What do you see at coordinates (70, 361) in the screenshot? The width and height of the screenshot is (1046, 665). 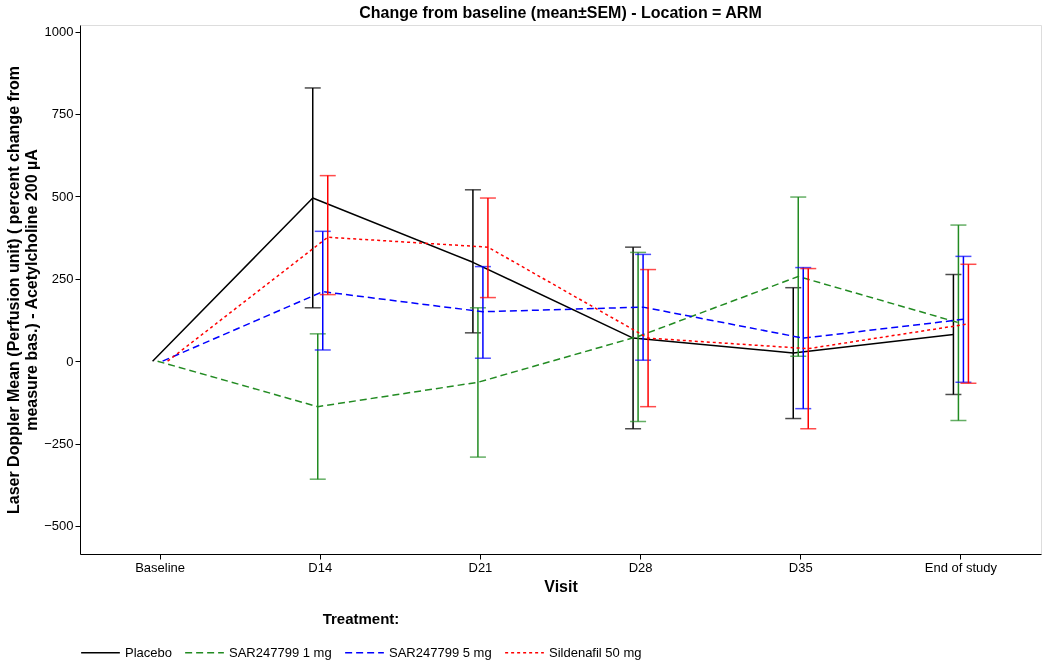 I see `y-tick-label: 0` at bounding box center [70, 361].